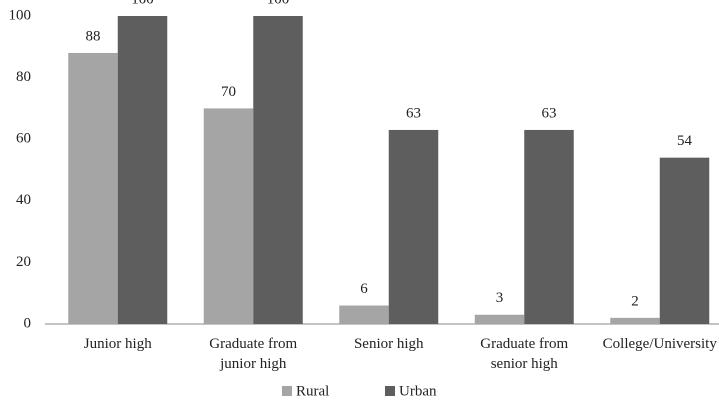 Image resolution: width=719 pixels, height=401 pixels. Describe the element at coordinates (253, 364) in the screenshot. I see `x-tick-line: junior high` at that location.